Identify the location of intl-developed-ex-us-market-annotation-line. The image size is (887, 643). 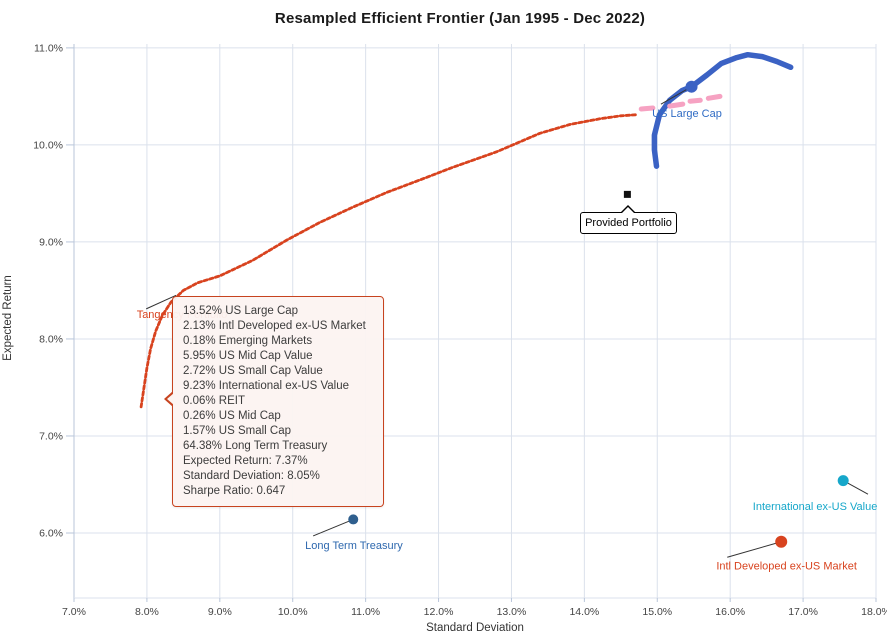
(754, 549).